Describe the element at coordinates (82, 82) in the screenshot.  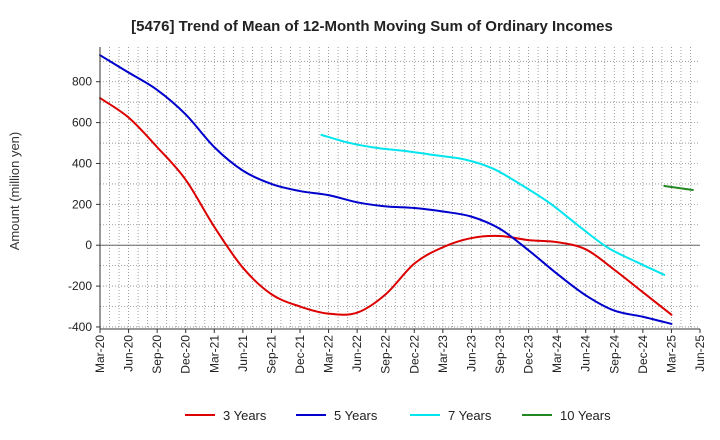
I see `y-tick-label: 800` at that location.